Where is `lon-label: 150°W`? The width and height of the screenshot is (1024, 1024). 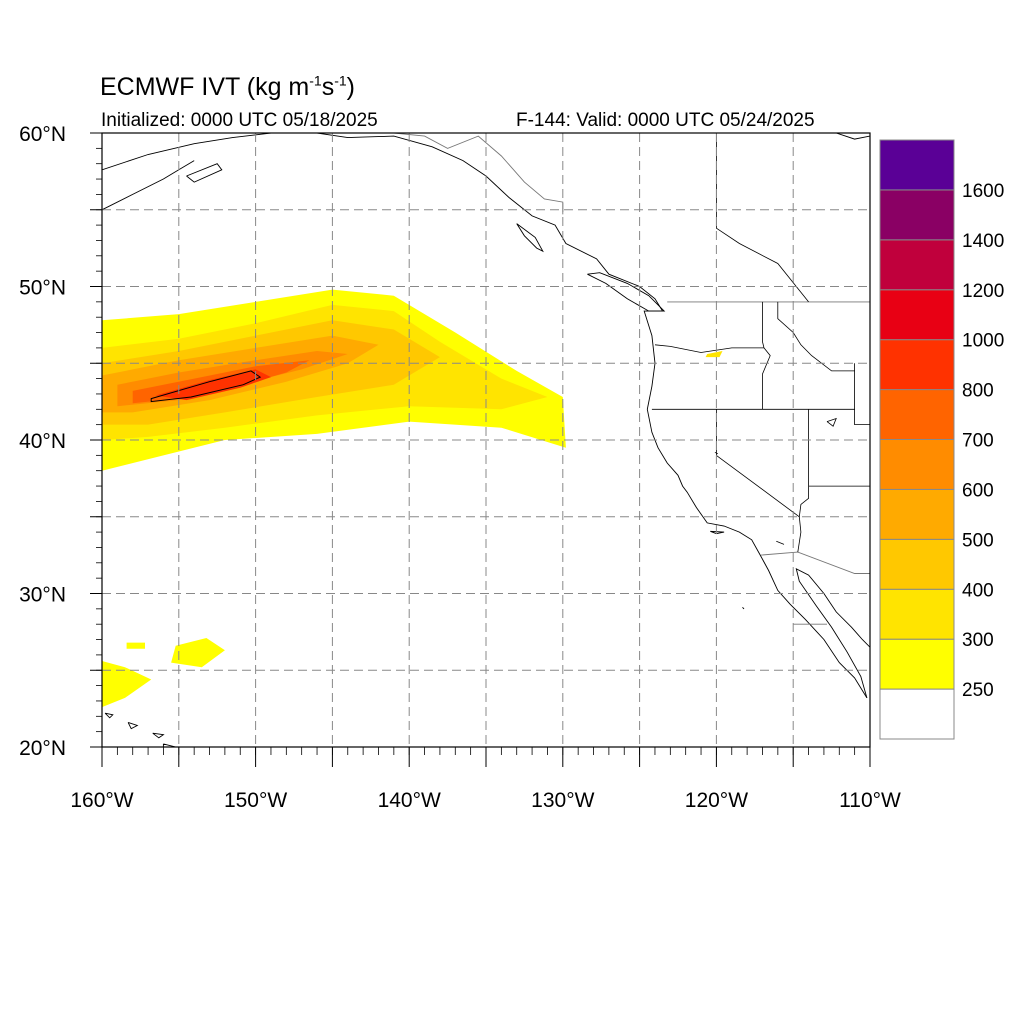
lon-label: 150°W is located at coordinates (255, 800).